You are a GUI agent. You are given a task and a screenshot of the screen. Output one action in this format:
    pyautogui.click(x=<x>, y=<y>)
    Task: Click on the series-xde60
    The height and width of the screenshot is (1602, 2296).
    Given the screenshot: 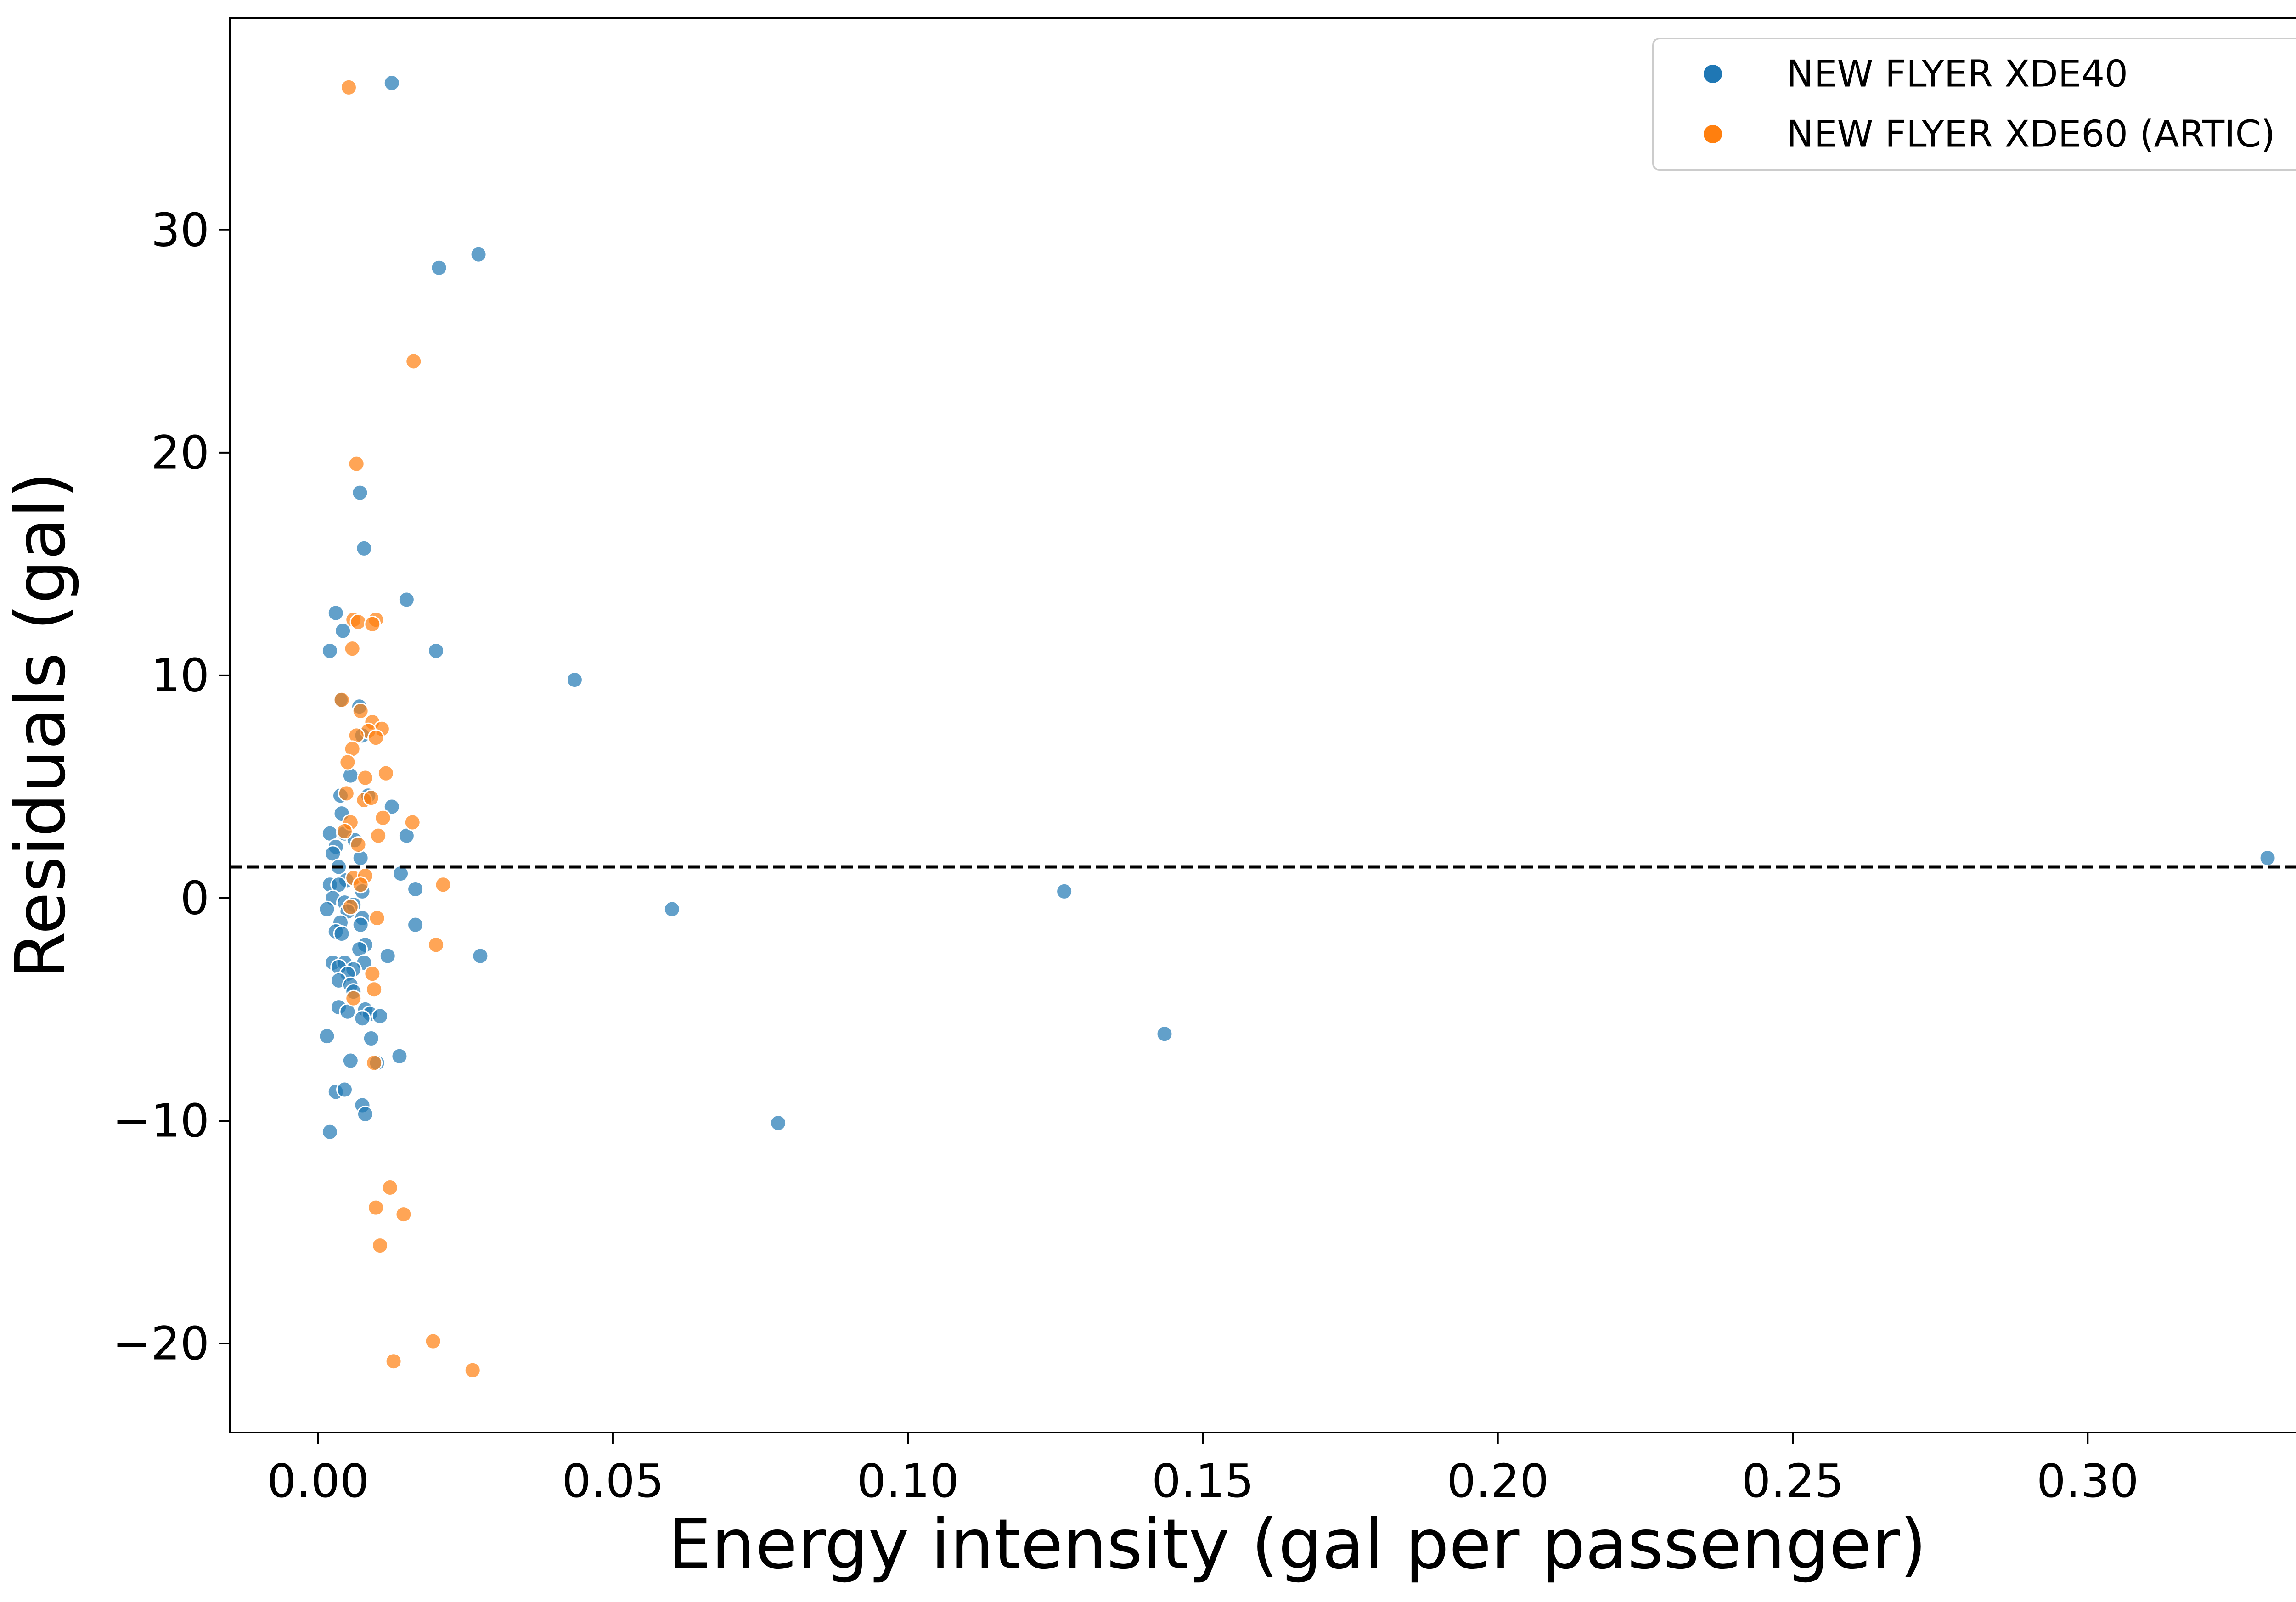 What is the action you would take?
    pyautogui.click(x=407, y=729)
    